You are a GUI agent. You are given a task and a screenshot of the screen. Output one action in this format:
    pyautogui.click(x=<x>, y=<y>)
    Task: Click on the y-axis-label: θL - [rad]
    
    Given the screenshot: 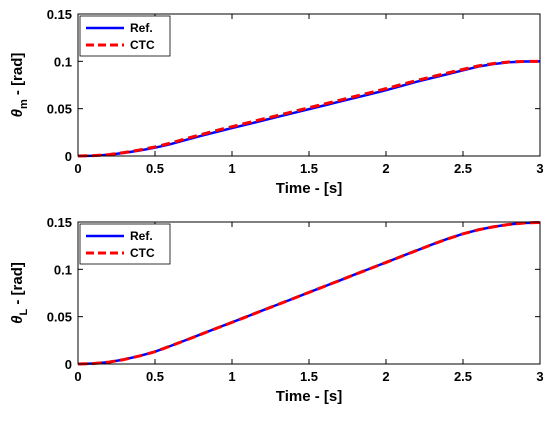 What is the action you would take?
    pyautogui.click(x=19, y=293)
    